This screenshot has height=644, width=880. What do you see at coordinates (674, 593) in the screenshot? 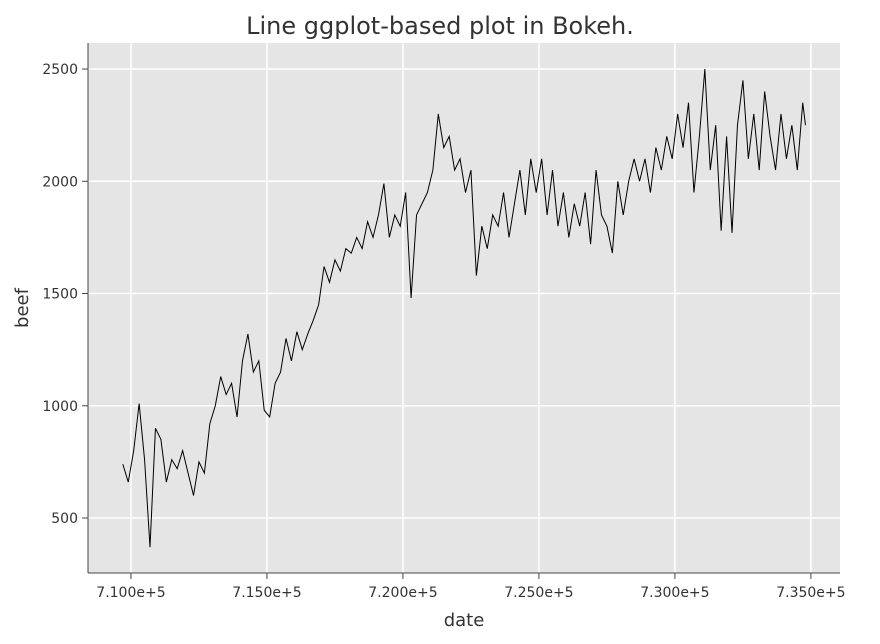
I see `x-tick-label: 7.300e+5` at bounding box center [674, 593].